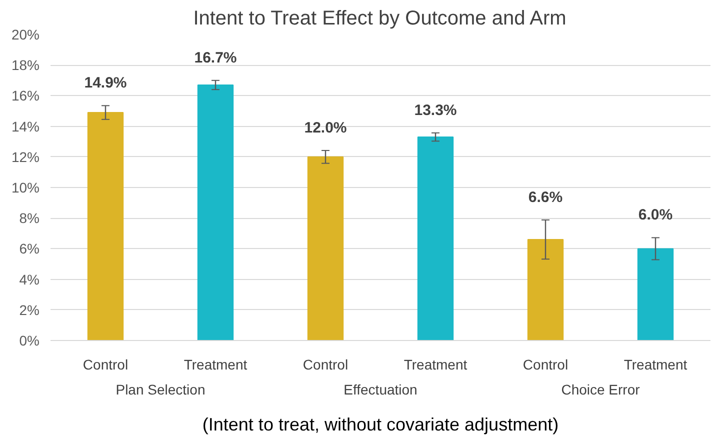 The width and height of the screenshot is (715, 437). I want to click on text: Choice Error, so click(600, 390).